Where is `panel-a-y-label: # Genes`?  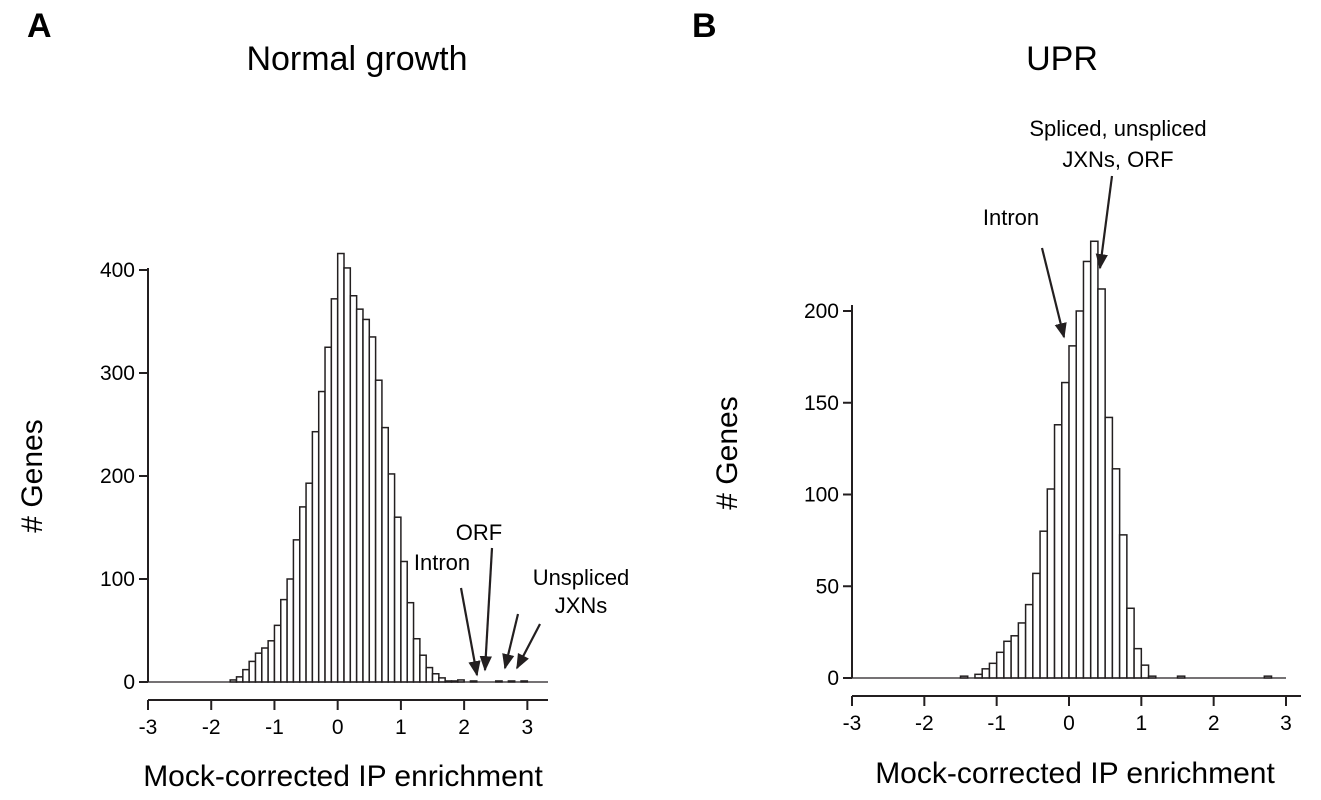 panel-a-y-label: # Genes is located at coordinates (32, 475).